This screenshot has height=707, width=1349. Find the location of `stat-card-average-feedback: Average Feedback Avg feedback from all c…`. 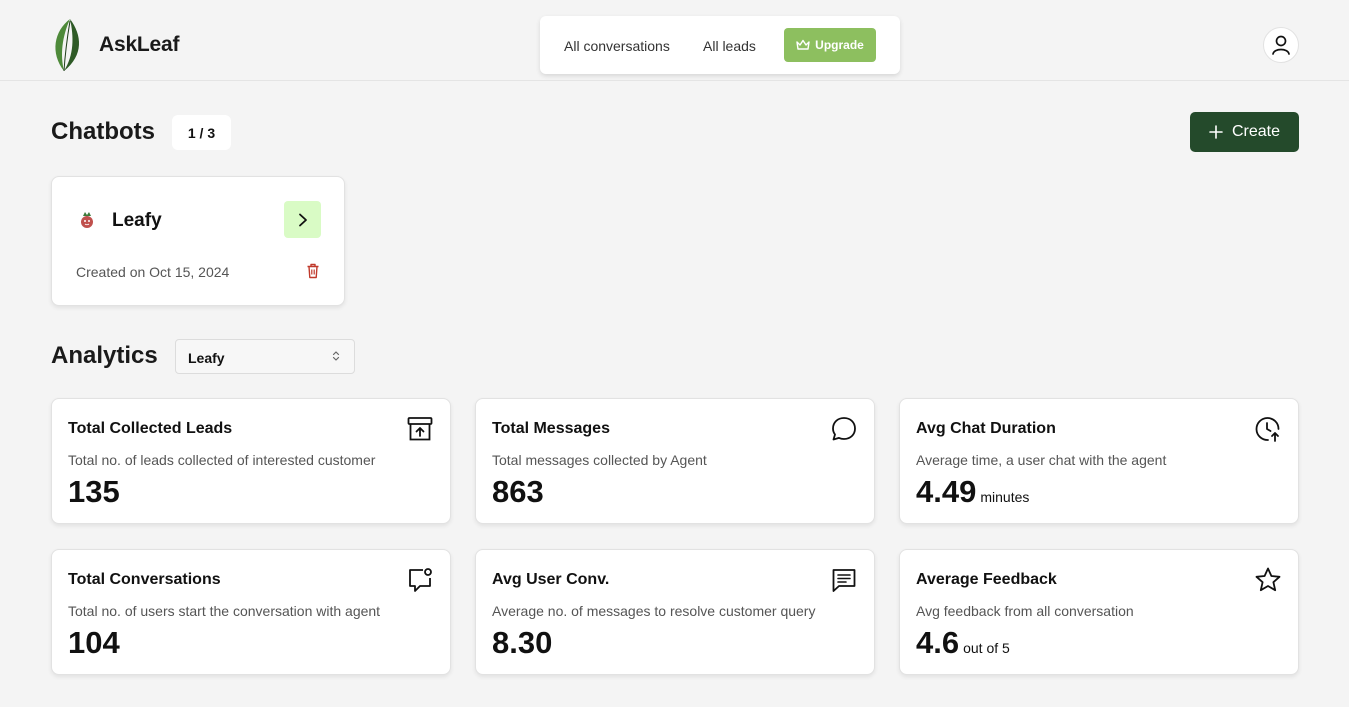

stat-card-average-feedback: Average Feedback Avg feedback from all c… is located at coordinates (1099, 612).